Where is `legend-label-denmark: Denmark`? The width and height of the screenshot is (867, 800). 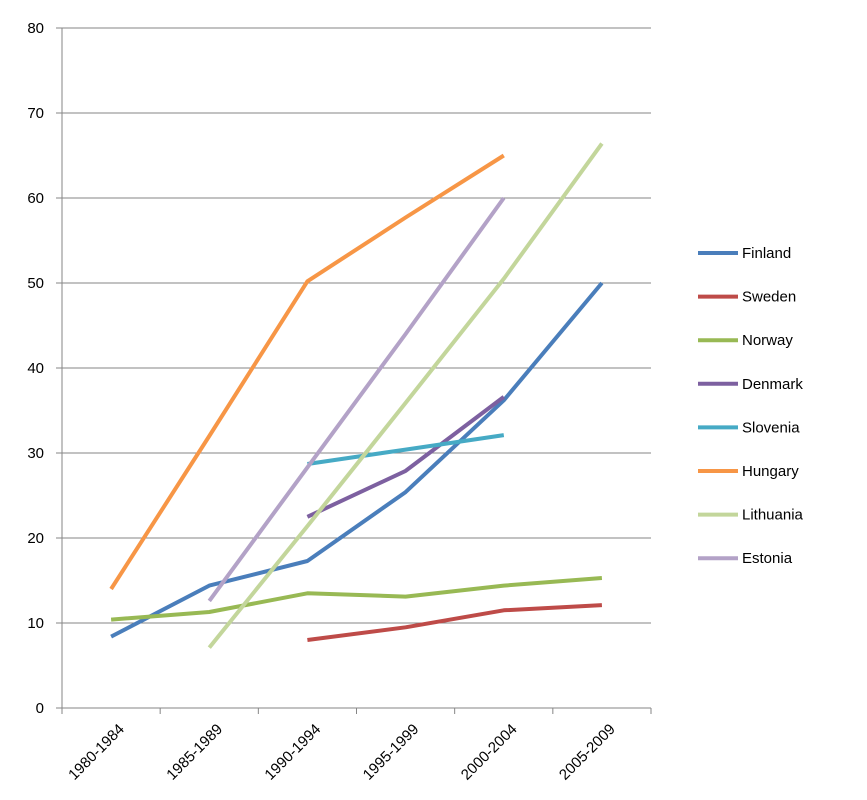
legend-label-denmark: Denmark is located at coordinates (772, 384).